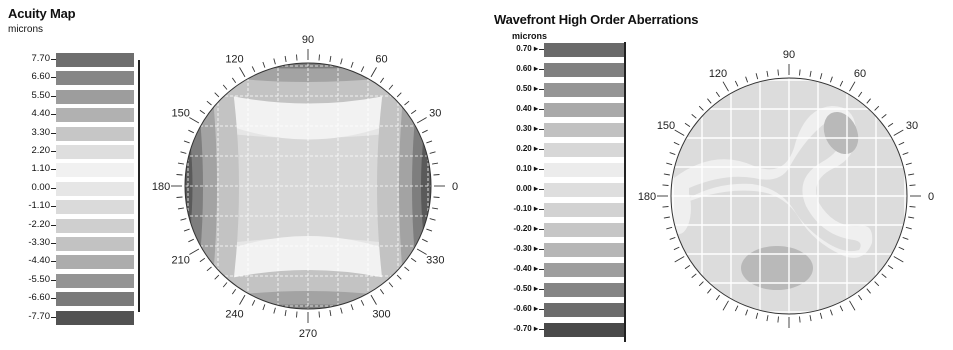 This screenshot has width=953, height=350. Describe the element at coordinates (435, 261) in the screenshot. I see `acuity-angle-label: 330` at that location.